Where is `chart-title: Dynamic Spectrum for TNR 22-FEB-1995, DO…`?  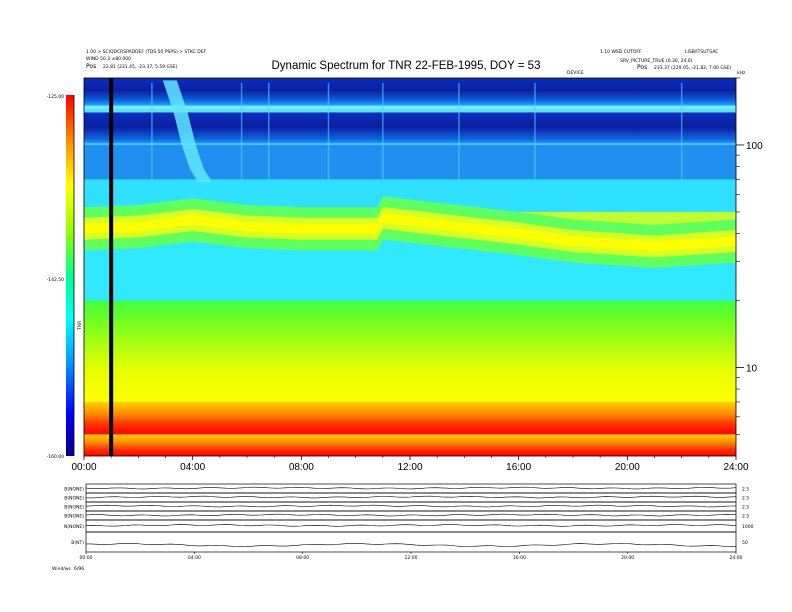
chart-title: Dynamic Spectrum for TNR 22-FEB-1995, DO… is located at coordinates (406, 66).